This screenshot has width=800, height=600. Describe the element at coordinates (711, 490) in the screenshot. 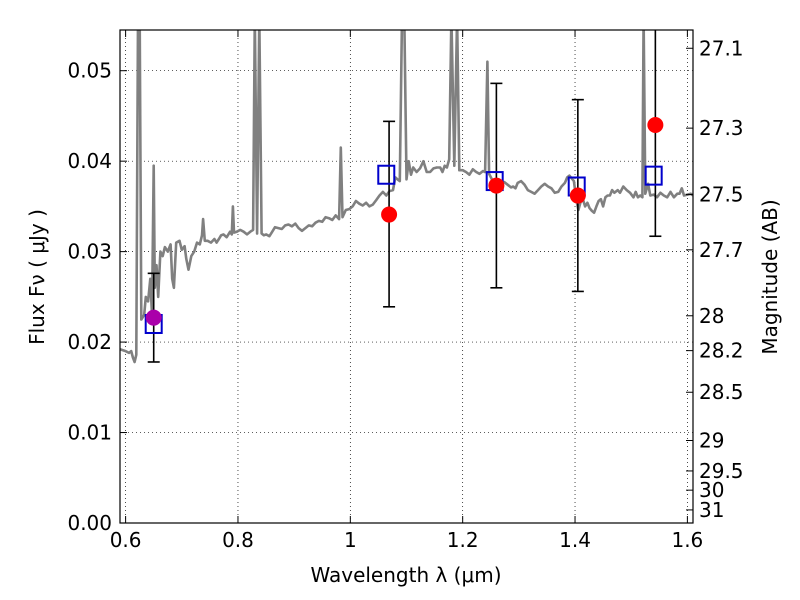

I see `mag-tick-label: 30` at that location.